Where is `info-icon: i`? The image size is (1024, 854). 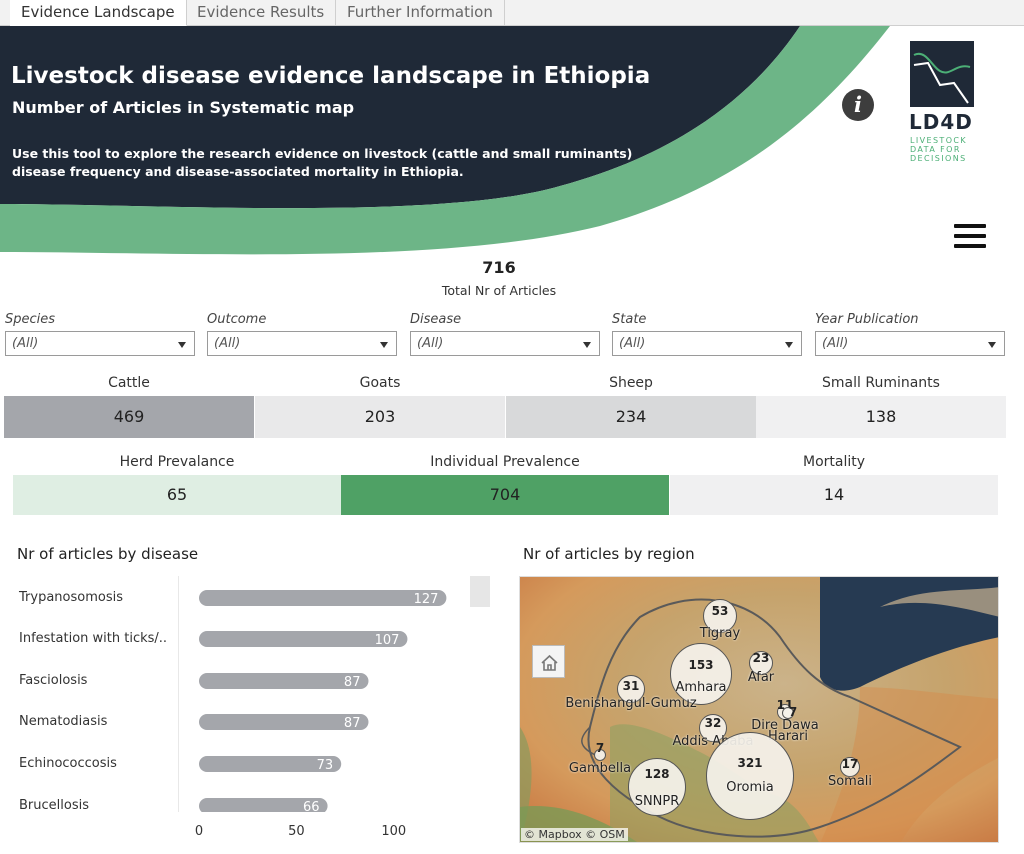
info-icon: i is located at coordinates (858, 105).